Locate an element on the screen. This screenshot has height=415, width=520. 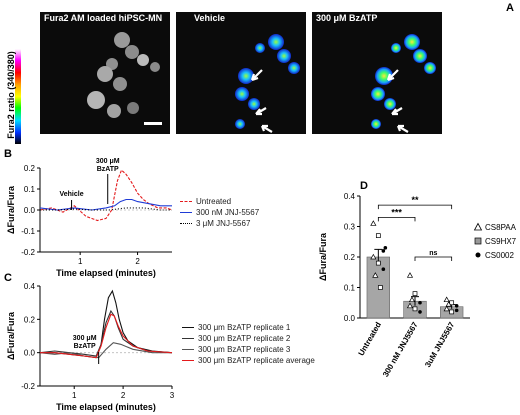
legend-label-rep2: 300 μm BzATP replicate 2 is located at coordinates (244, 338).